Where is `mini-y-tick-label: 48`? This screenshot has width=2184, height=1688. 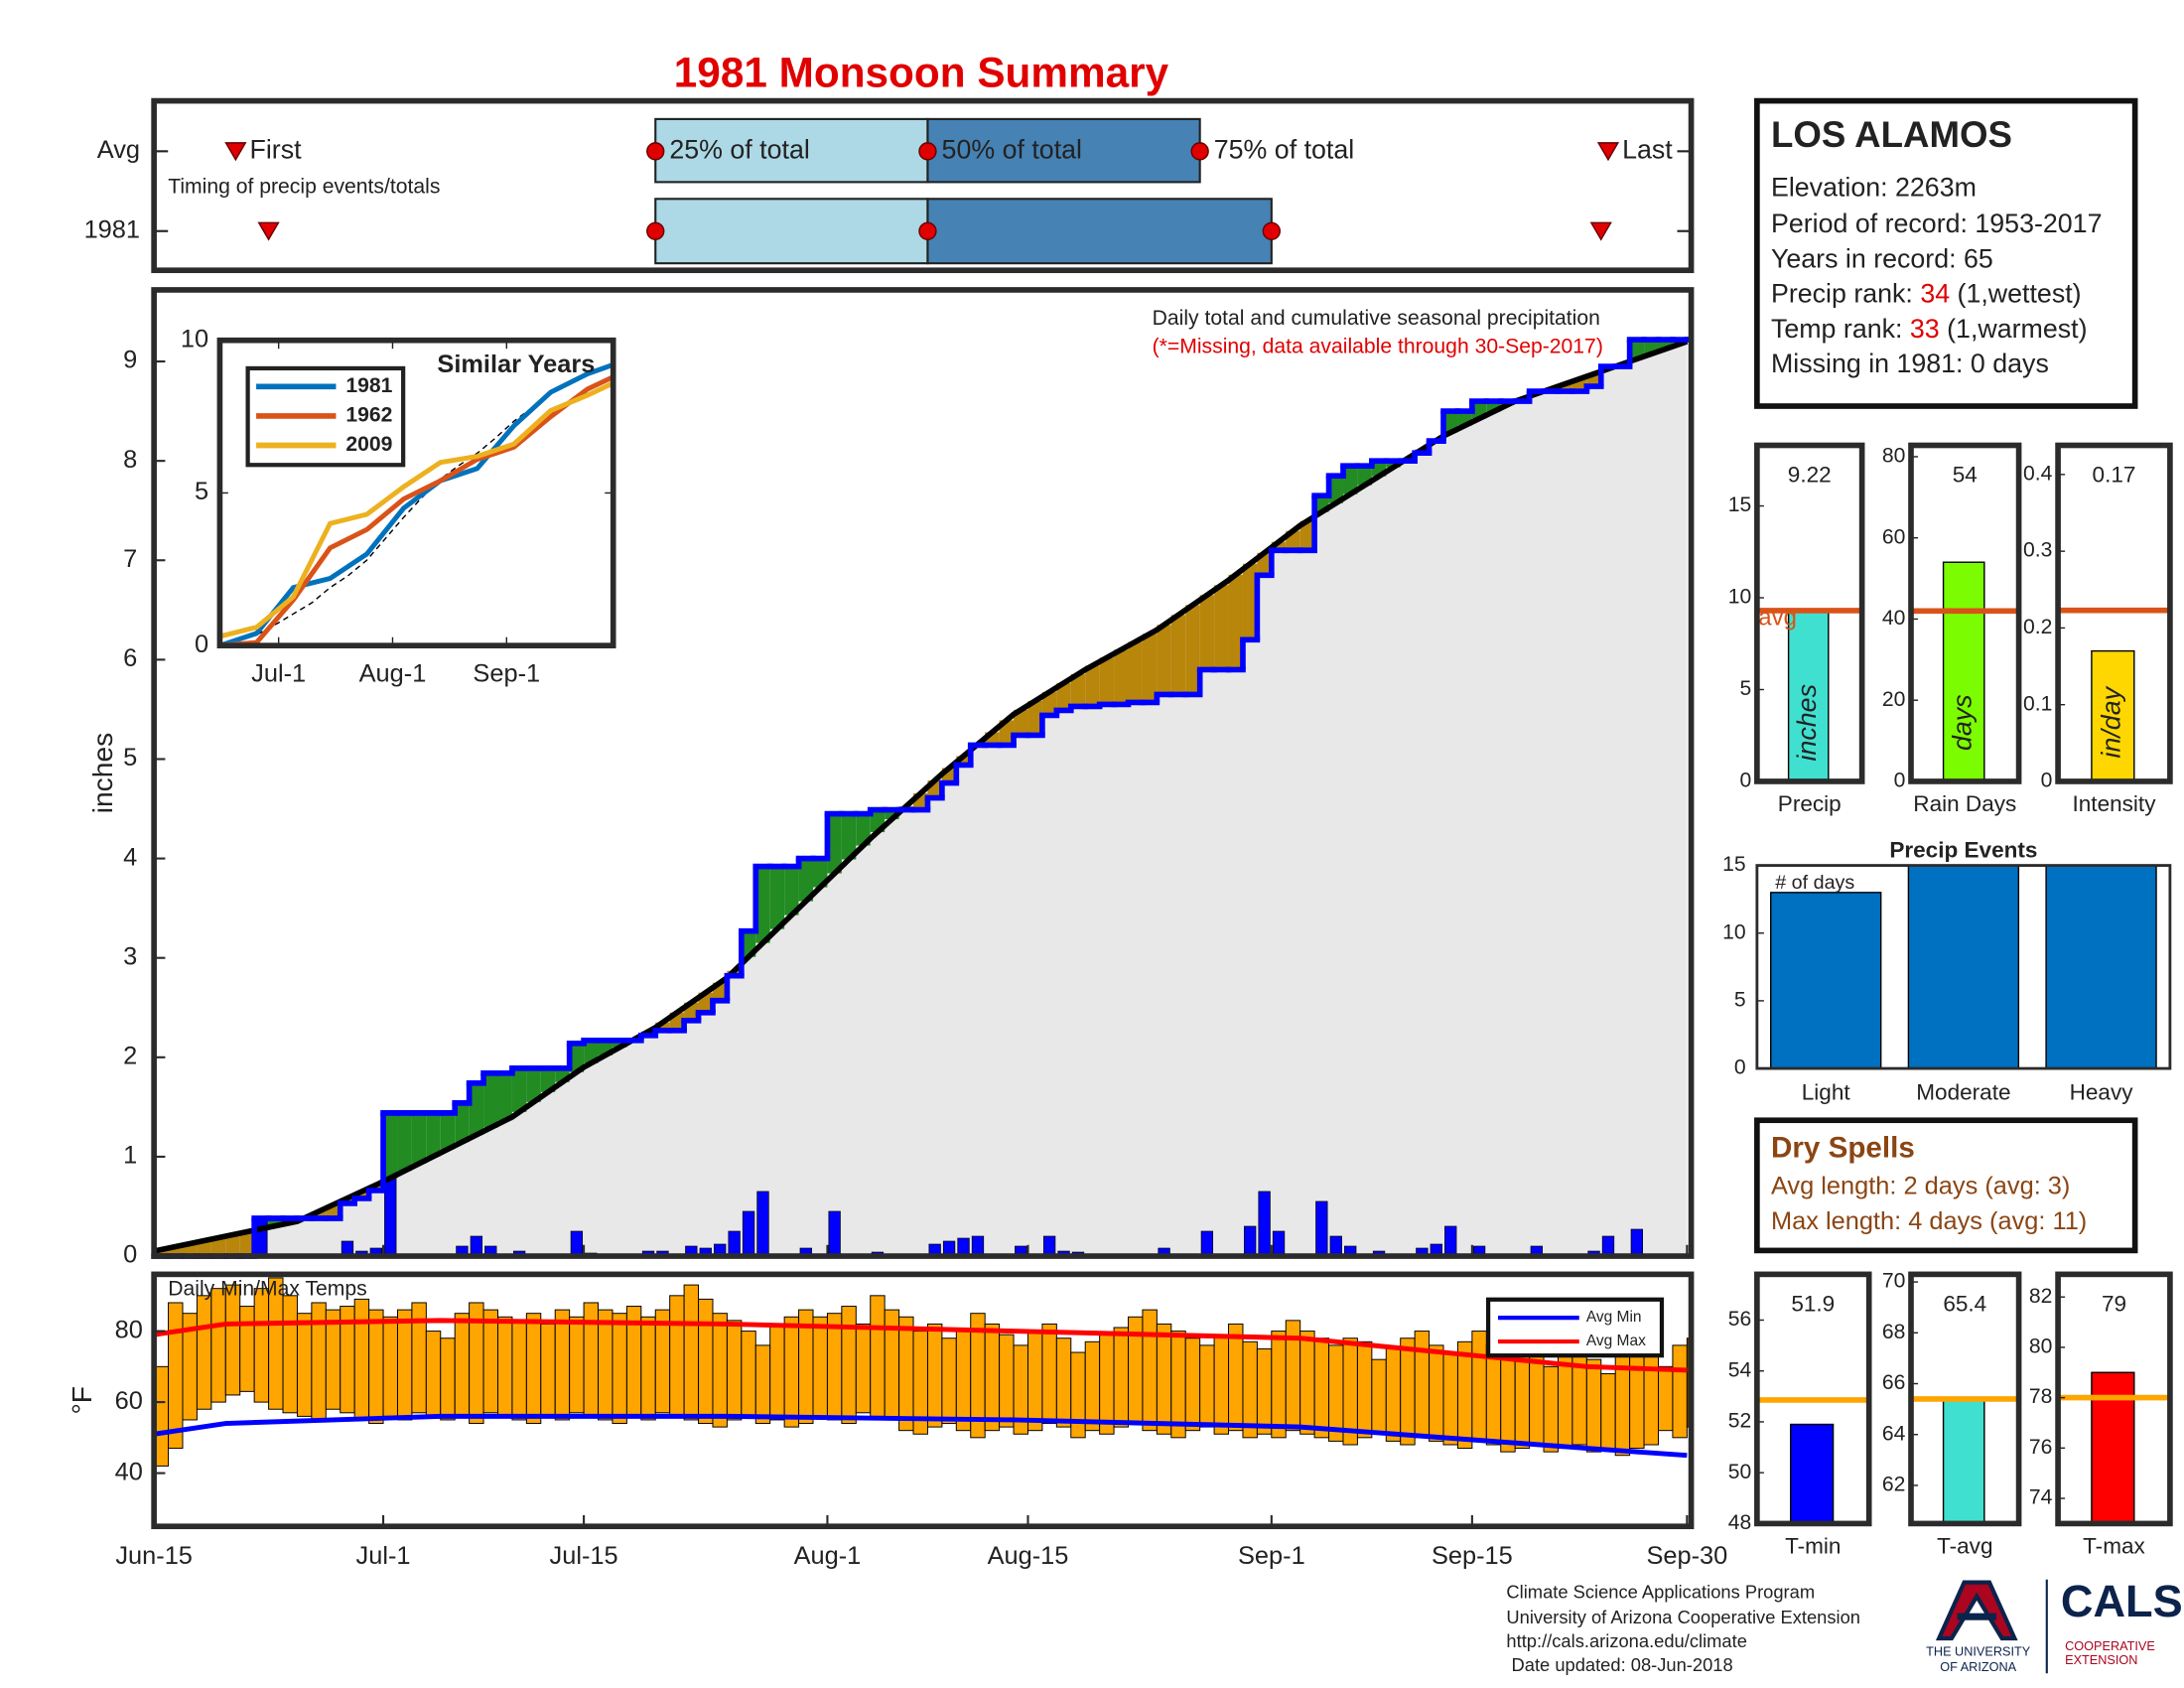
mini-y-tick-label: 48 is located at coordinates (1740, 1522).